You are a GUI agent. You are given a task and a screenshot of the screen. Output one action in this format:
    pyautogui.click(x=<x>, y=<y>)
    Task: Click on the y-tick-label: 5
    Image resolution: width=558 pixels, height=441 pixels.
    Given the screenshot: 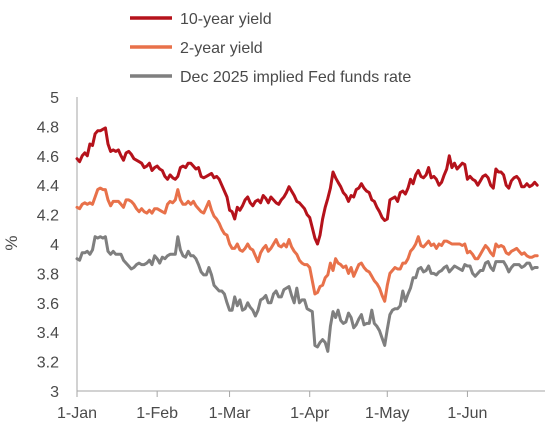 What is the action you would take?
    pyautogui.click(x=54, y=98)
    